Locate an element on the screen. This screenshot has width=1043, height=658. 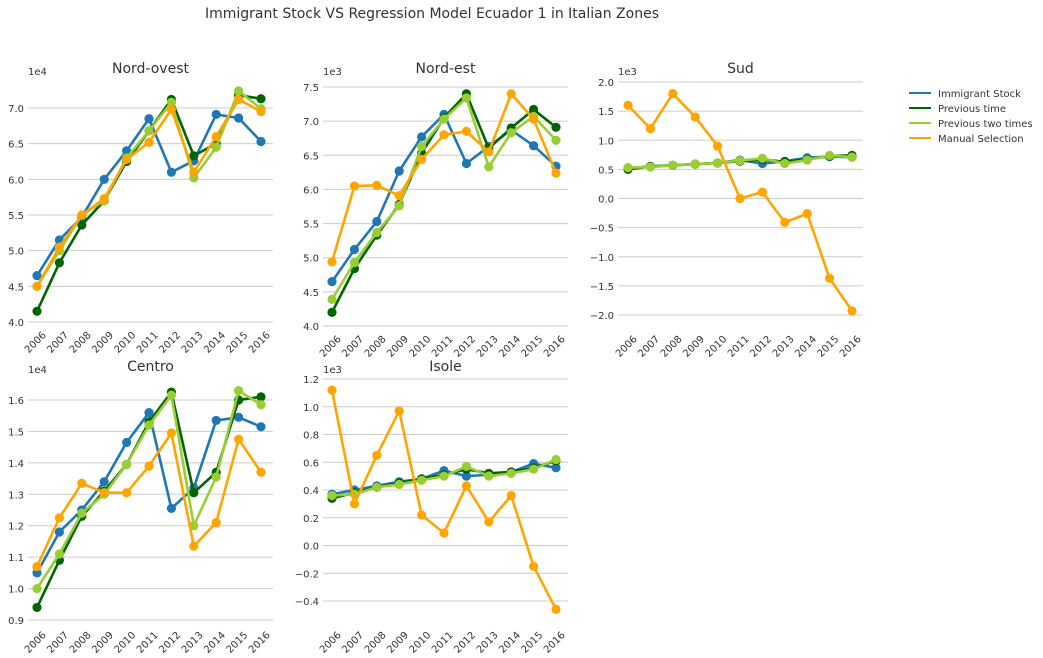
series-line-previous-time is located at coordinates (443, 202).